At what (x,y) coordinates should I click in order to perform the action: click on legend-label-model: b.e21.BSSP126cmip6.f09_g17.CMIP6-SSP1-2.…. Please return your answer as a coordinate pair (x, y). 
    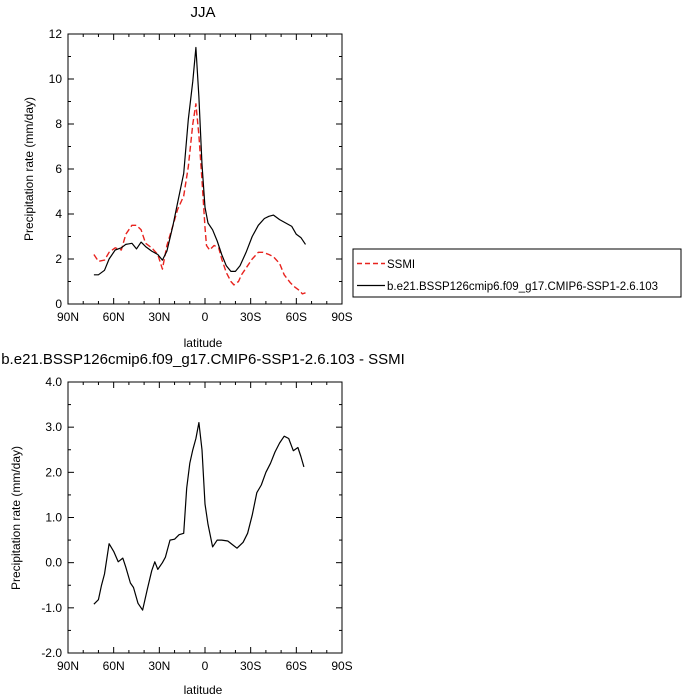
    Looking at the image, I should click on (522, 287).